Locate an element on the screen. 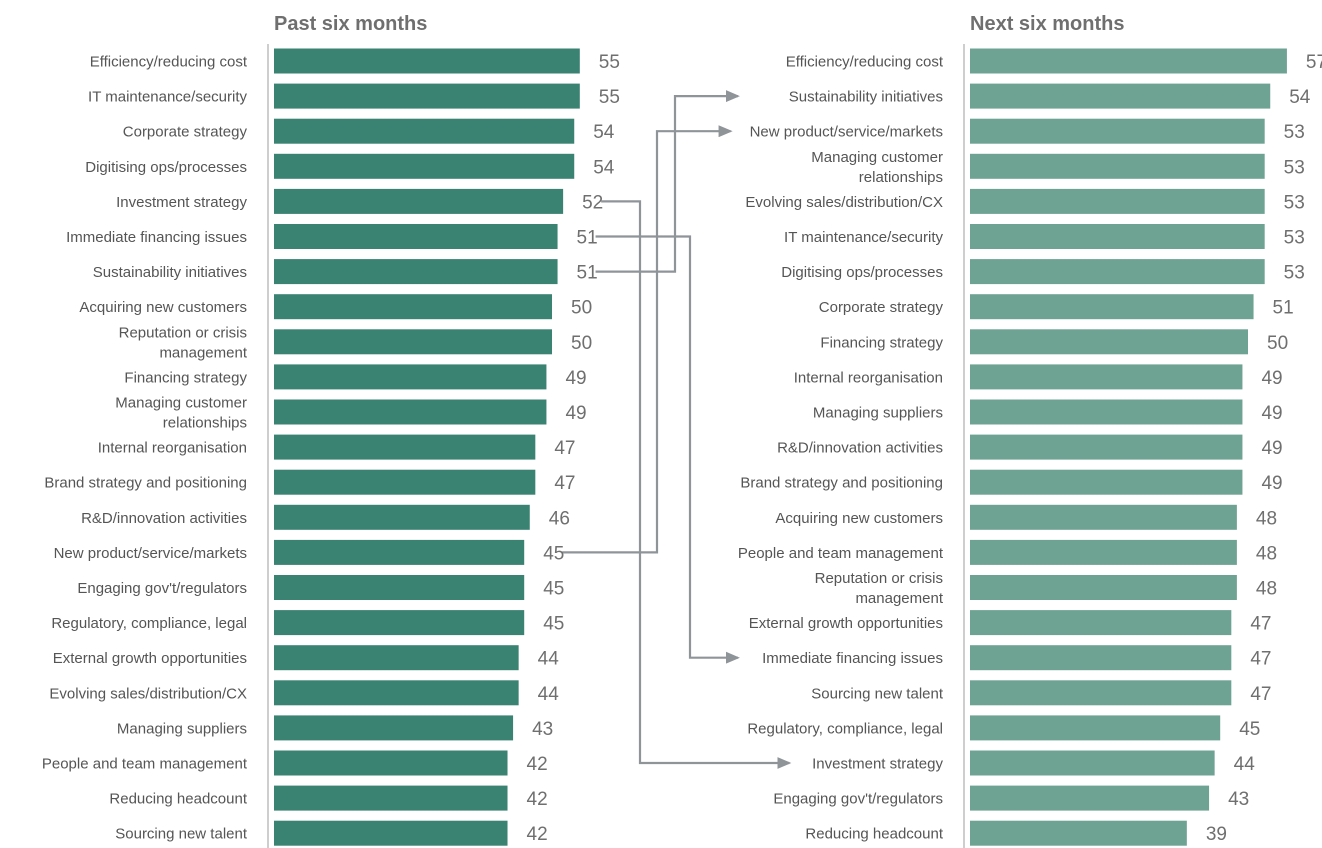 Image resolution: width=1322 pixels, height=848 pixels. next-bar-immediate-financing-issues is located at coordinates (1101, 658).